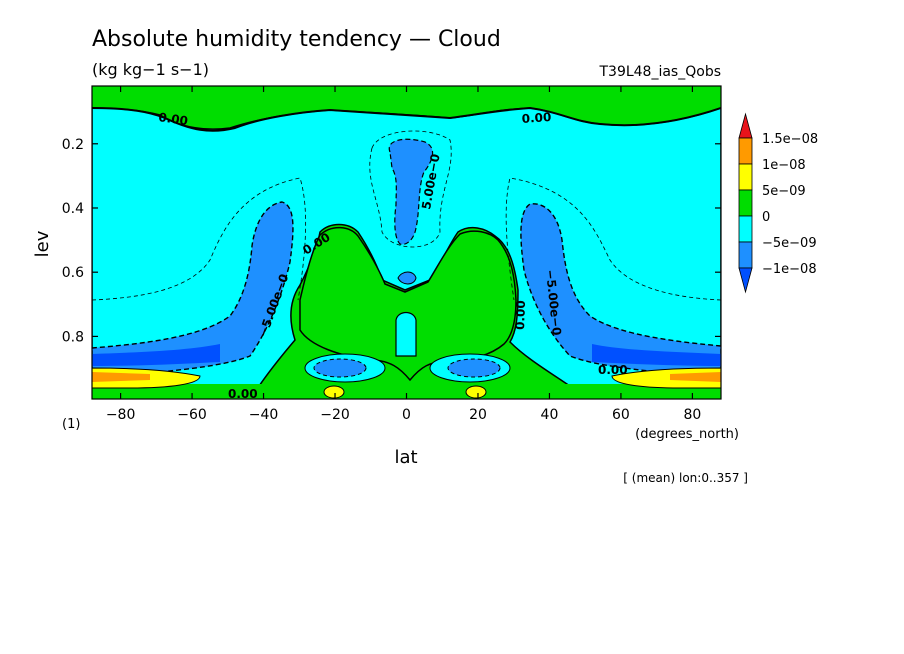 Image resolution: width=904 pixels, height=654 pixels. Describe the element at coordinates (42, 243) in the screenshot. I see `y-axis-title: lev` at that location.